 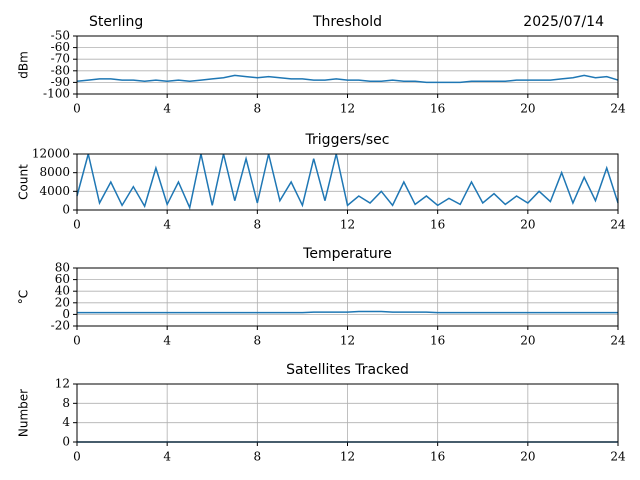 What do you see at coordinates (24, 297) in the screenshot?
I see `y-axis-label: °C` at bounding box center [24, 297].